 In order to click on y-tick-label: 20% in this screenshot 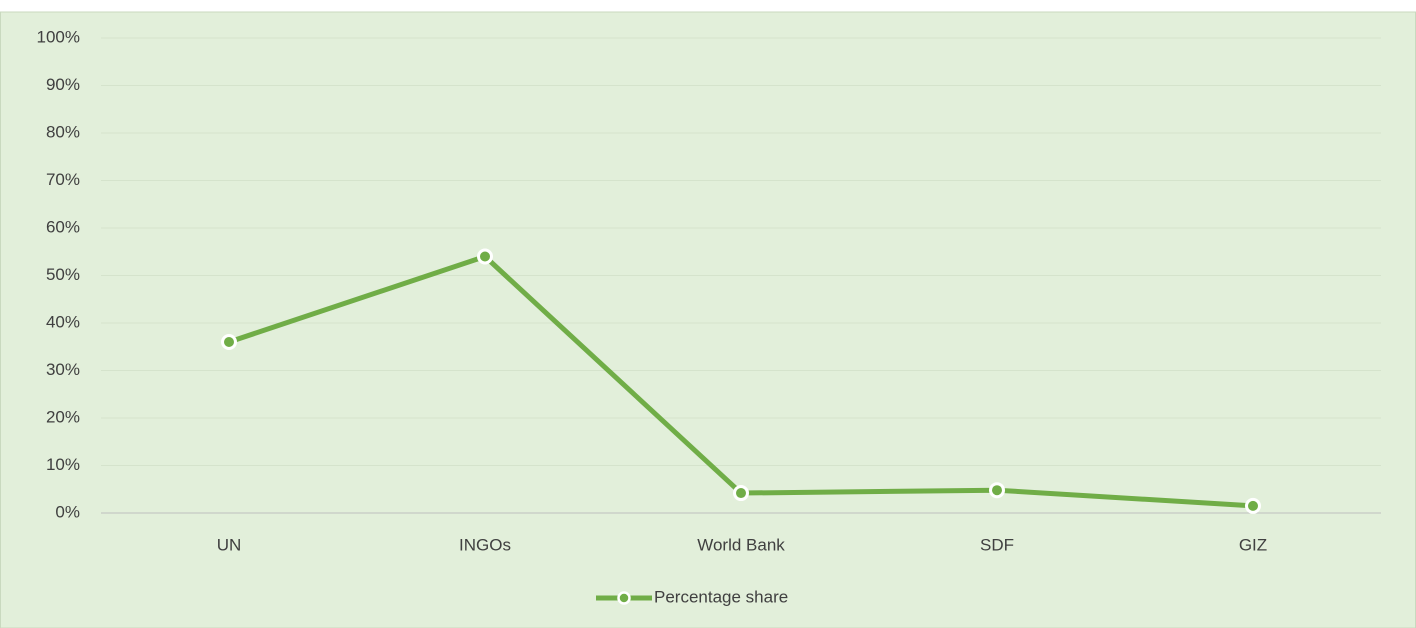, I will do `click(63, 416)`.